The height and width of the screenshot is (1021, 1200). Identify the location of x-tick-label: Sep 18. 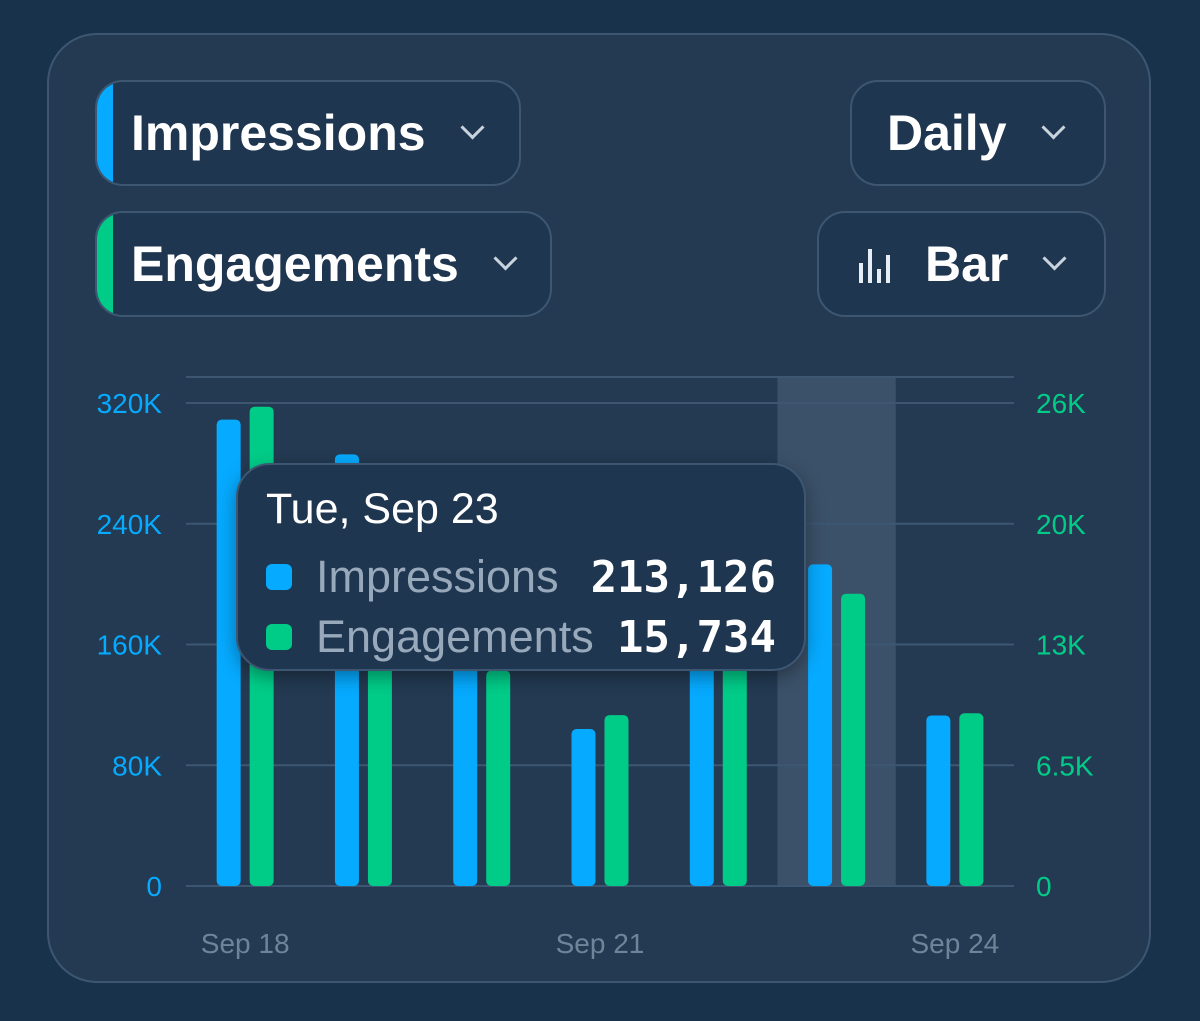
(245, 943).